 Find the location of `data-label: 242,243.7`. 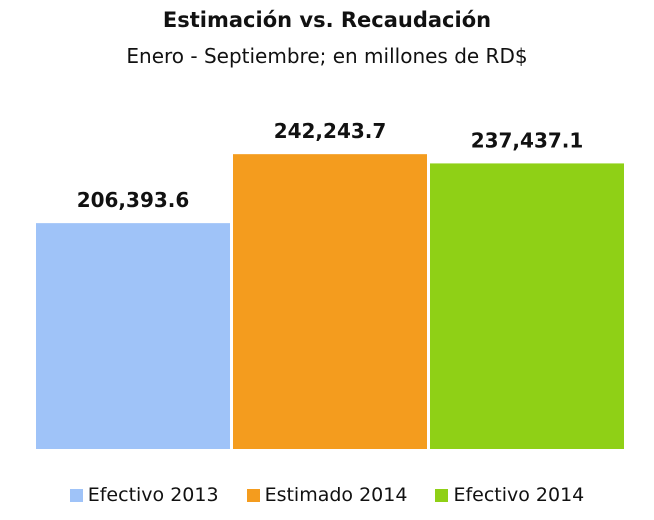

data-label: 242,243.7 is located at coordinates (330, 131).